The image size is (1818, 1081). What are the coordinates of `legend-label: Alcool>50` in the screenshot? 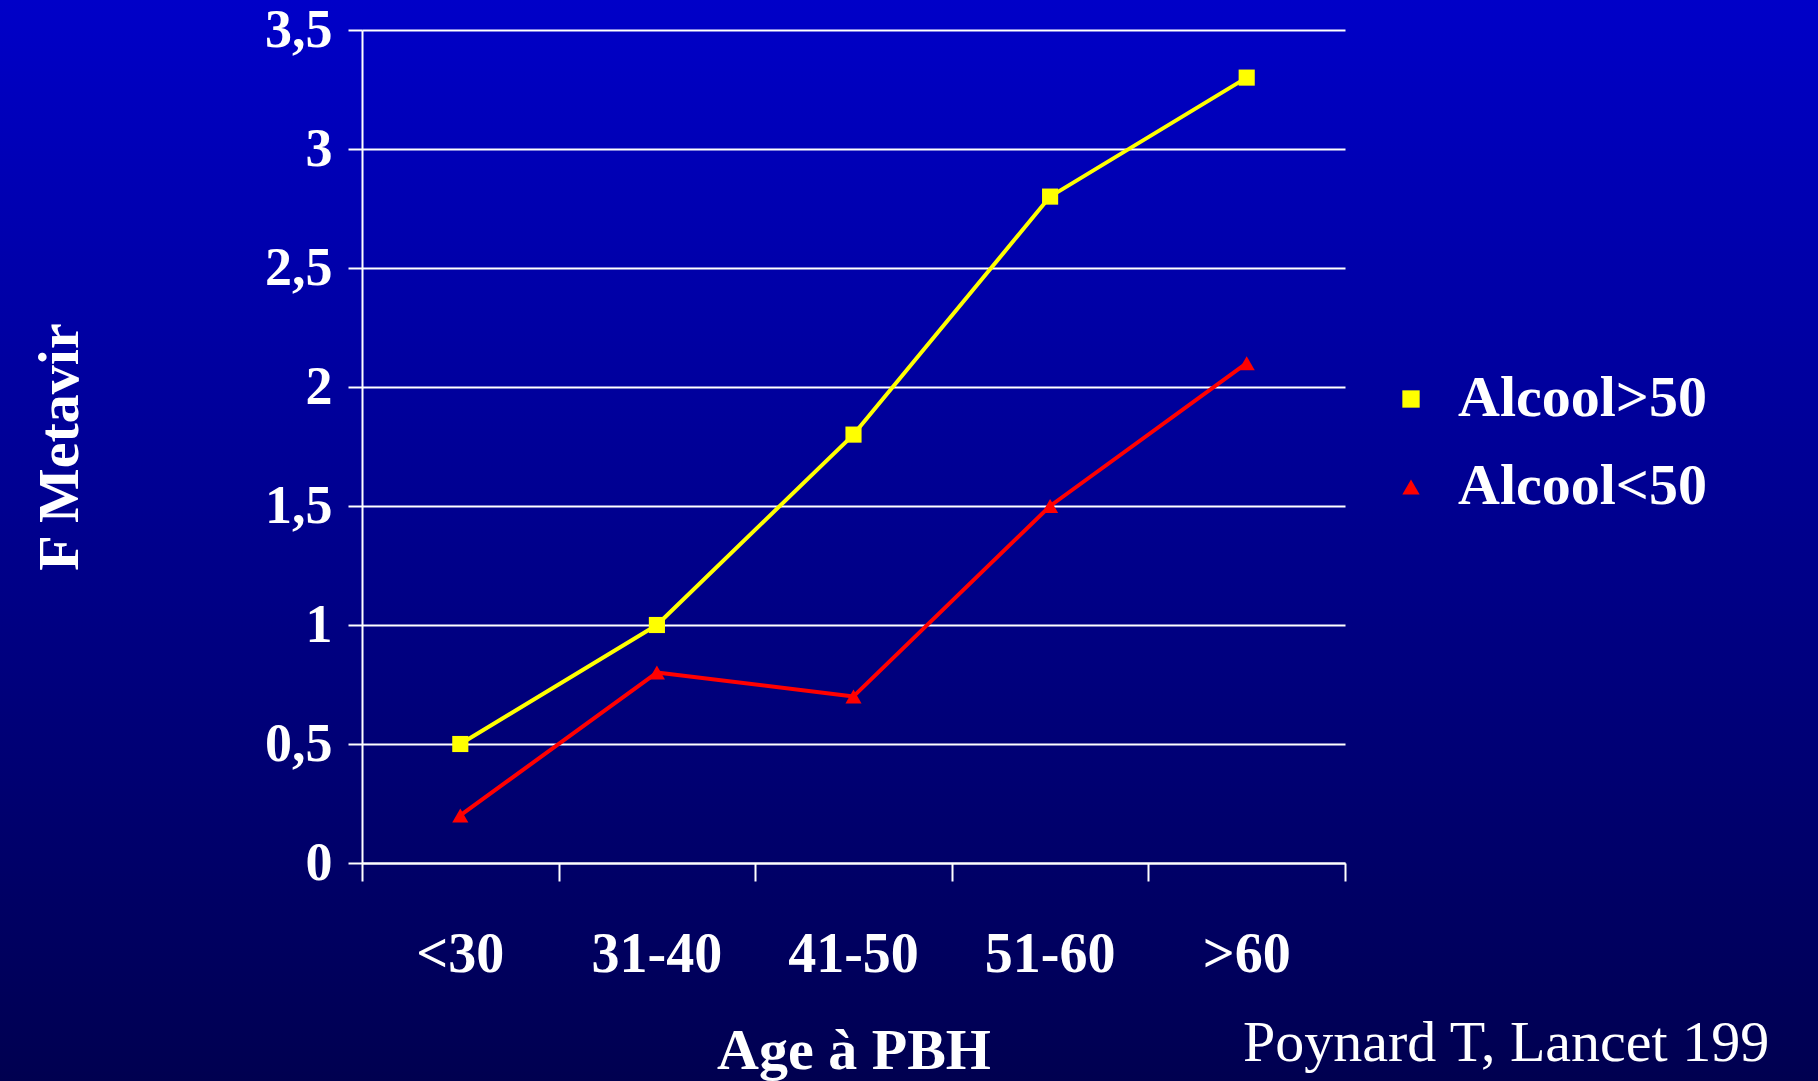 It's located at (1582, 396).